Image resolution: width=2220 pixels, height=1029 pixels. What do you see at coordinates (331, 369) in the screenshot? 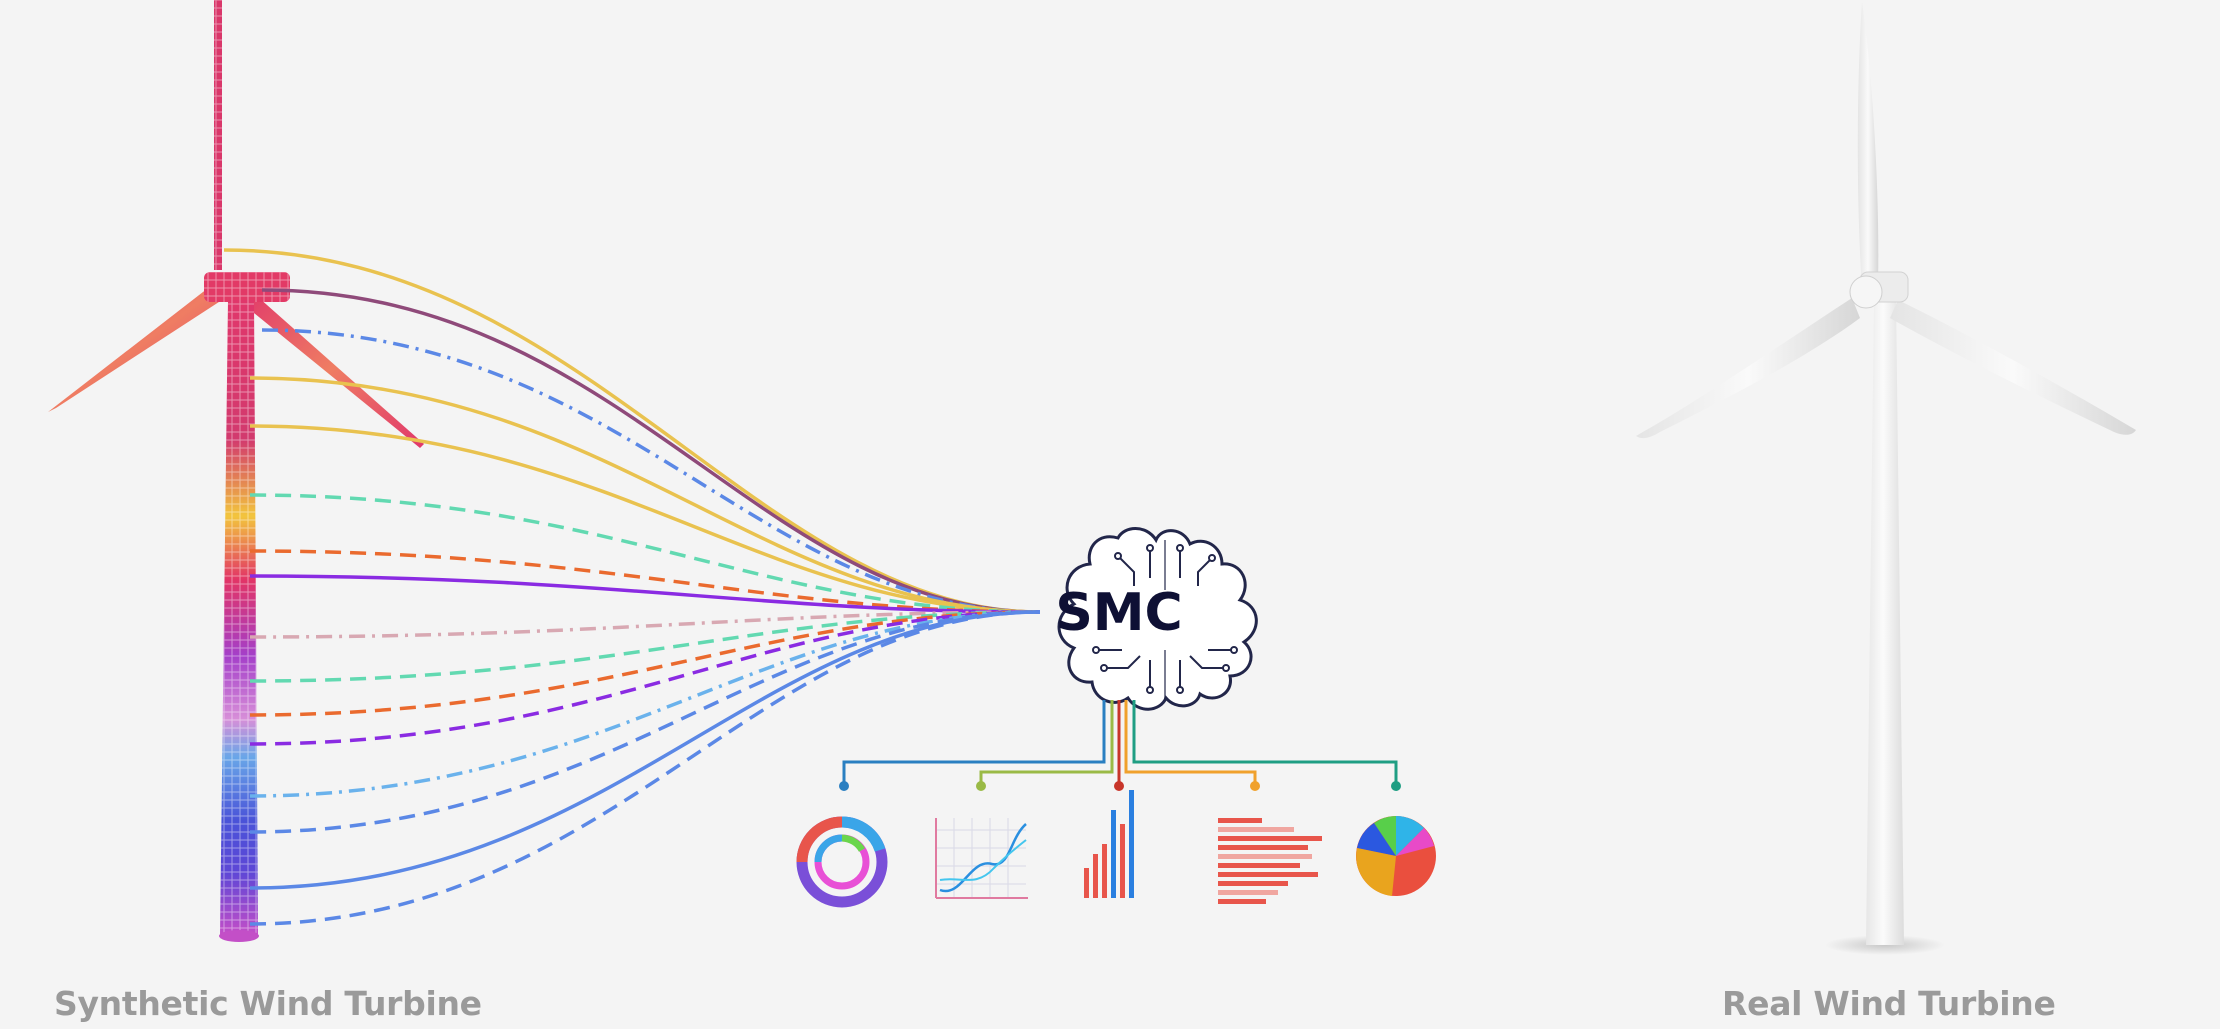
I see `synthetic-blade-right` at bounding box center [331, 369].